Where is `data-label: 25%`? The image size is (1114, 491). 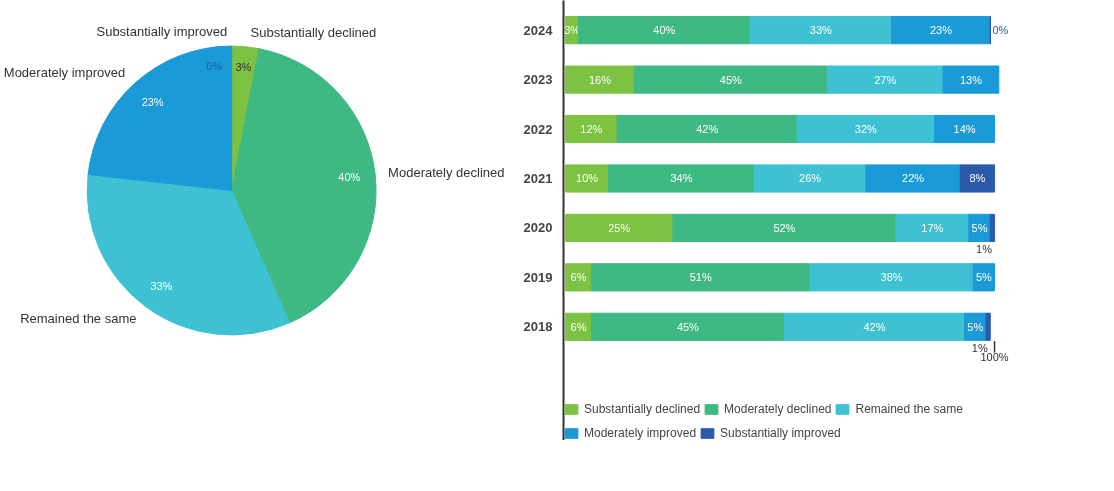
data-label: 25% is located at coordinates (619, 227).